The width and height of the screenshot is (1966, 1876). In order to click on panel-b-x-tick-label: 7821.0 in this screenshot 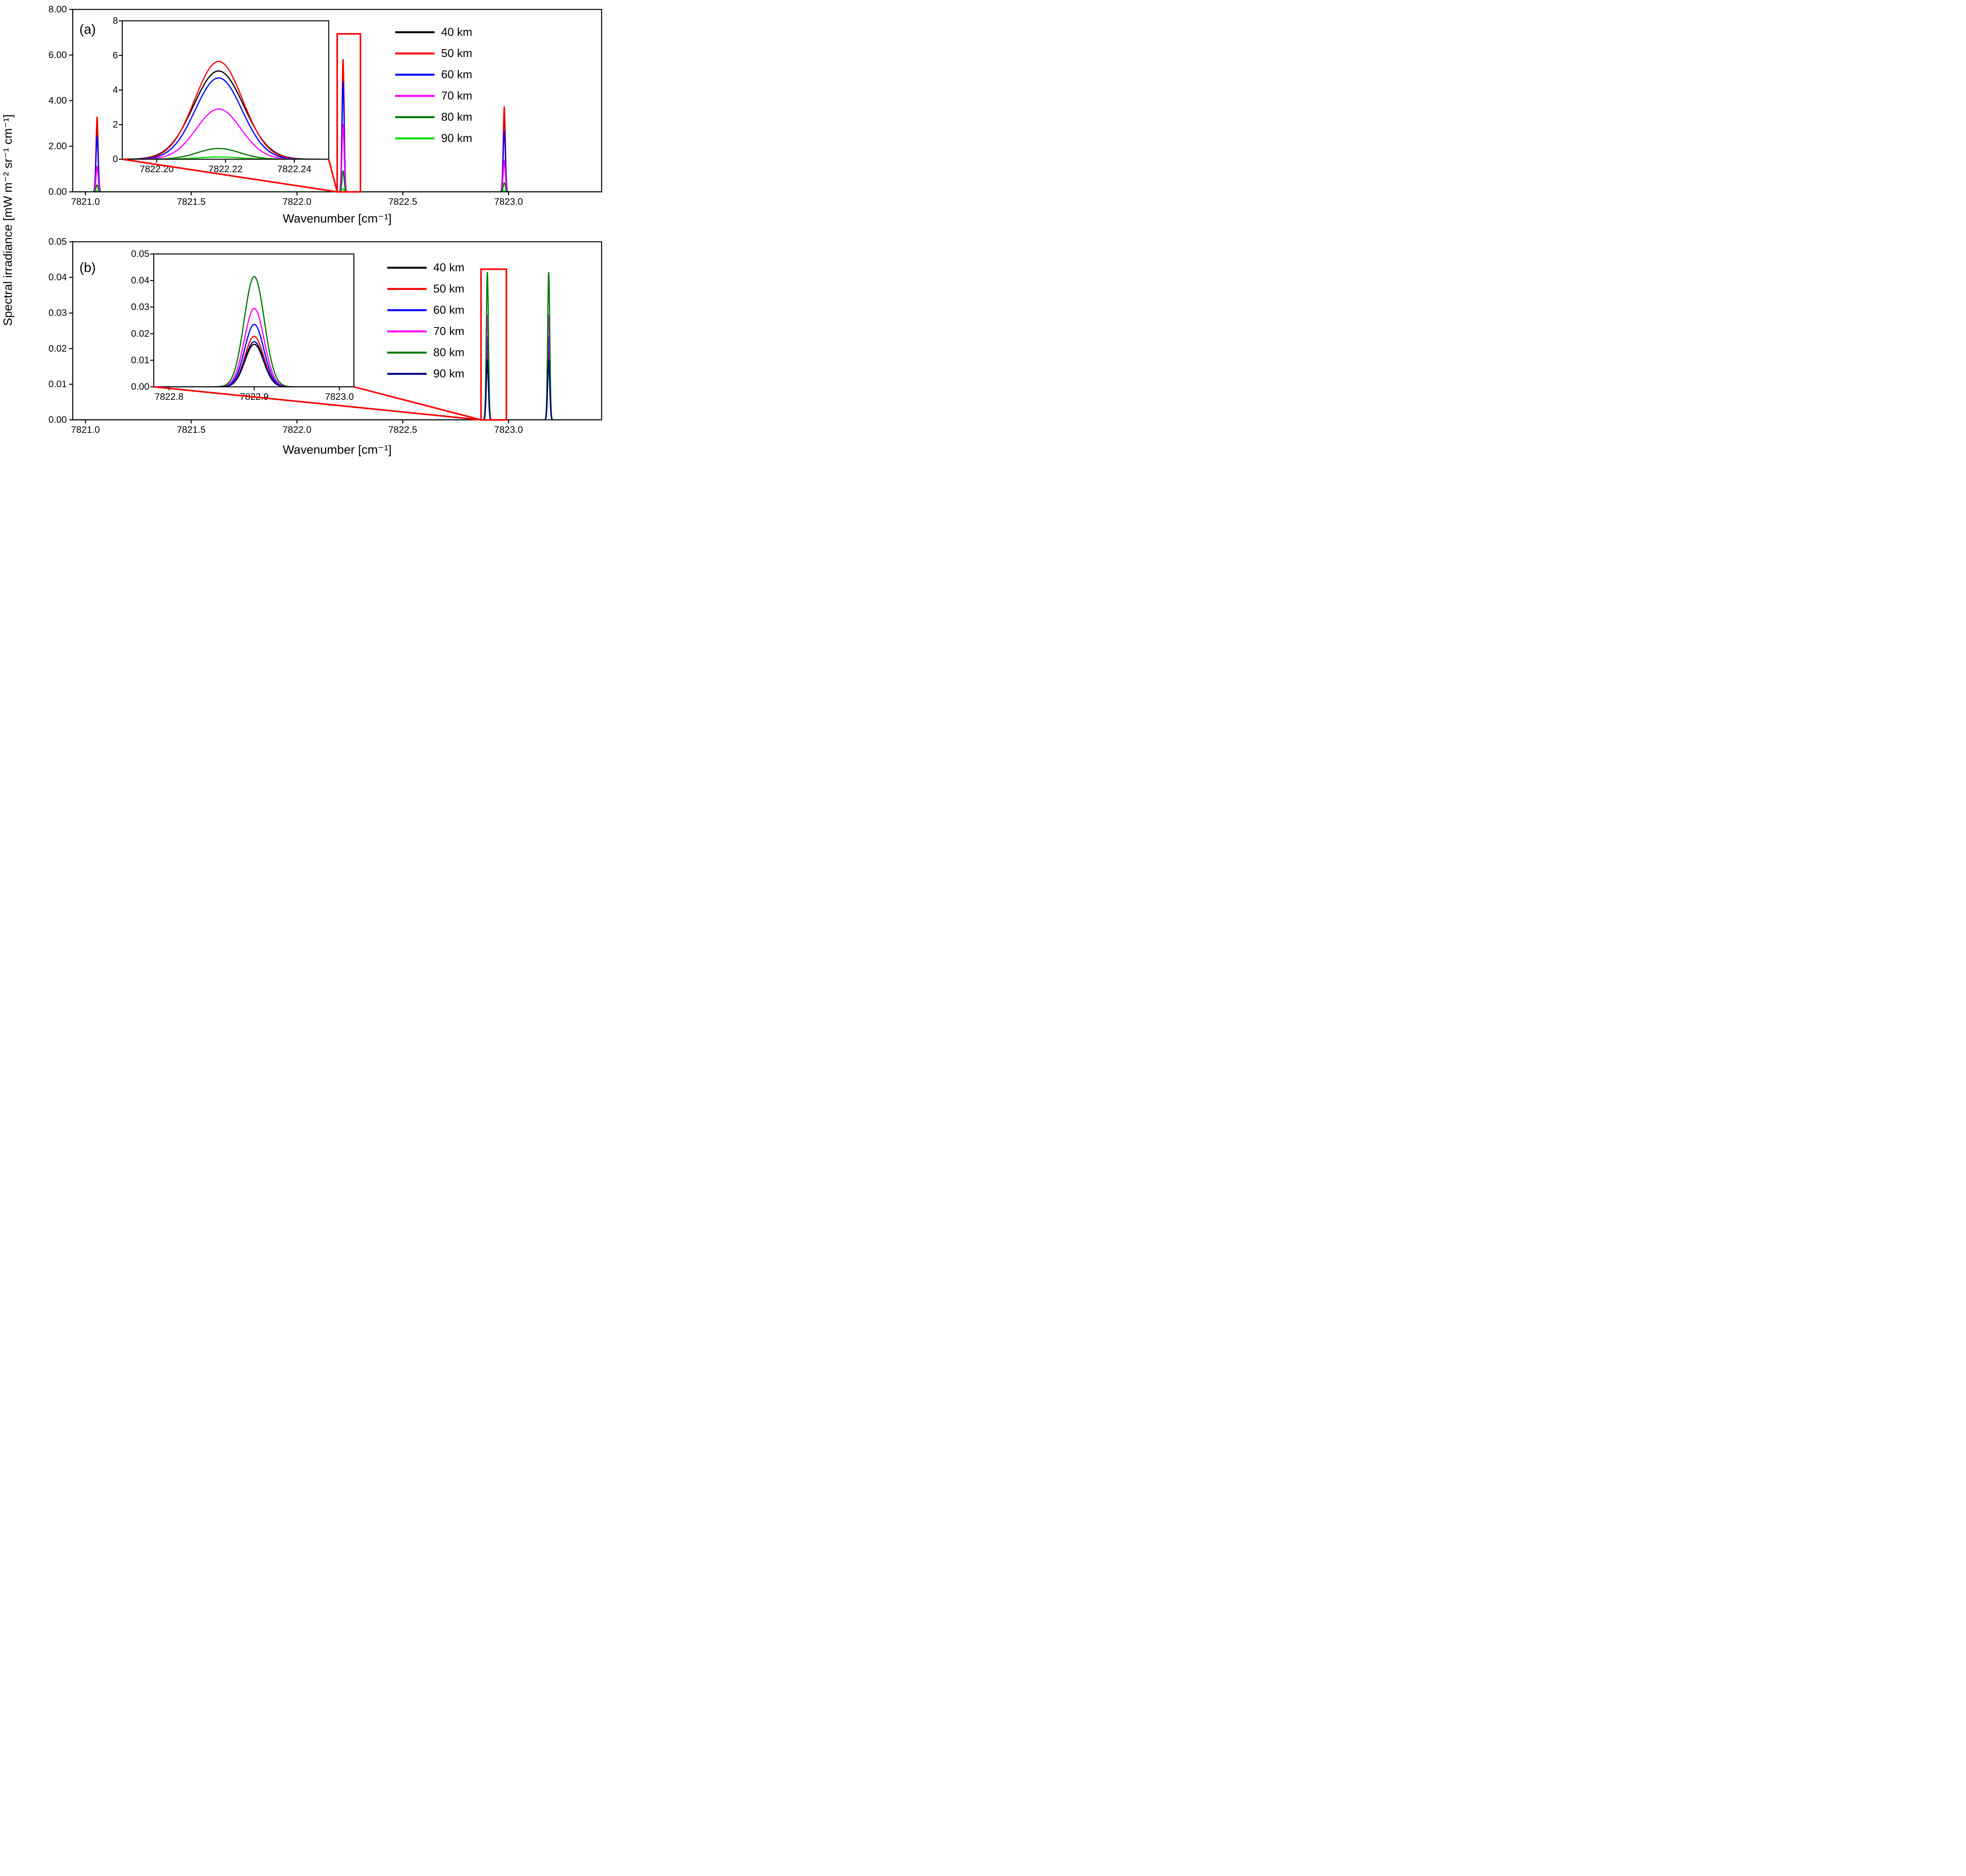, I will do `click(86, 430)`.